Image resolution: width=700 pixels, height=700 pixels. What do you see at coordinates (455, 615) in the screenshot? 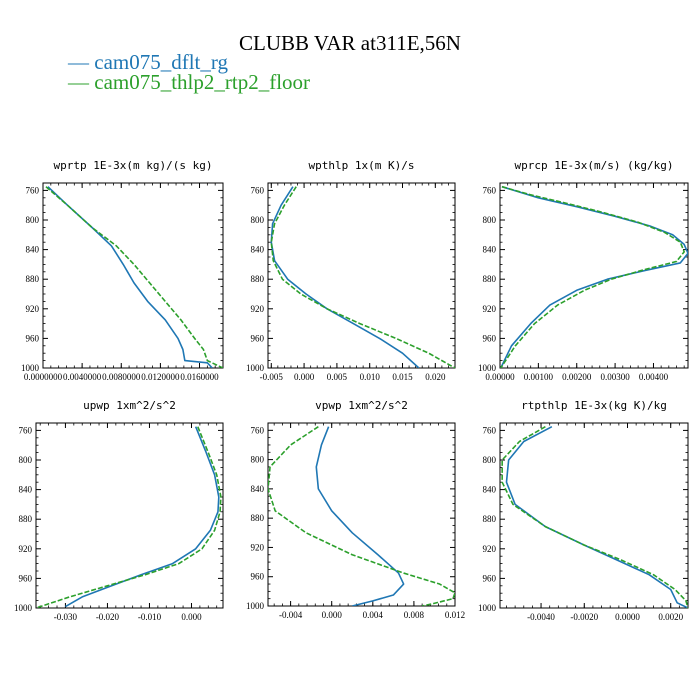
I see `x-tick-label: 0.012` at bounding box center [455, 615].